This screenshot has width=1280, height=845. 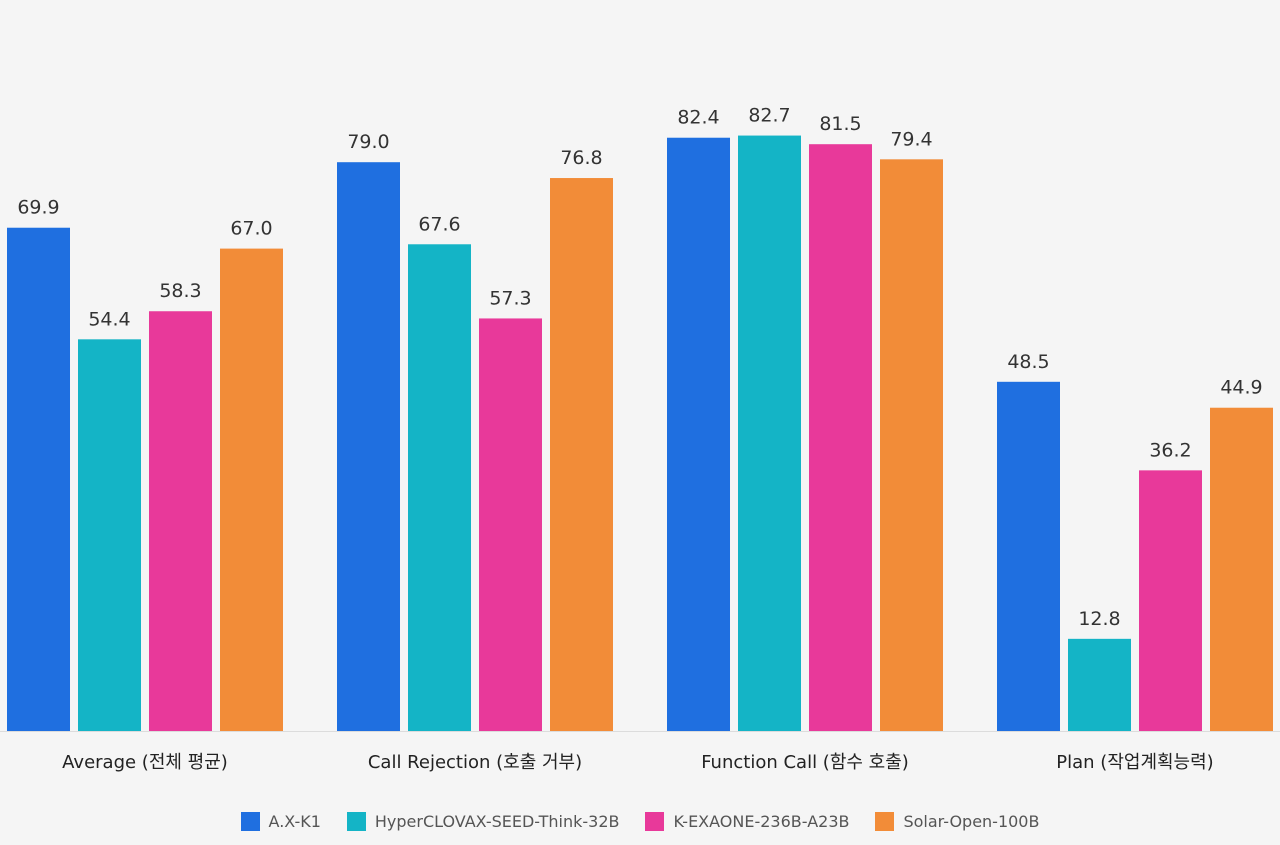 I want to click on data-label-hyperclovax-seed-think-32b-4: 12.8, so click(x=1099, y=619).